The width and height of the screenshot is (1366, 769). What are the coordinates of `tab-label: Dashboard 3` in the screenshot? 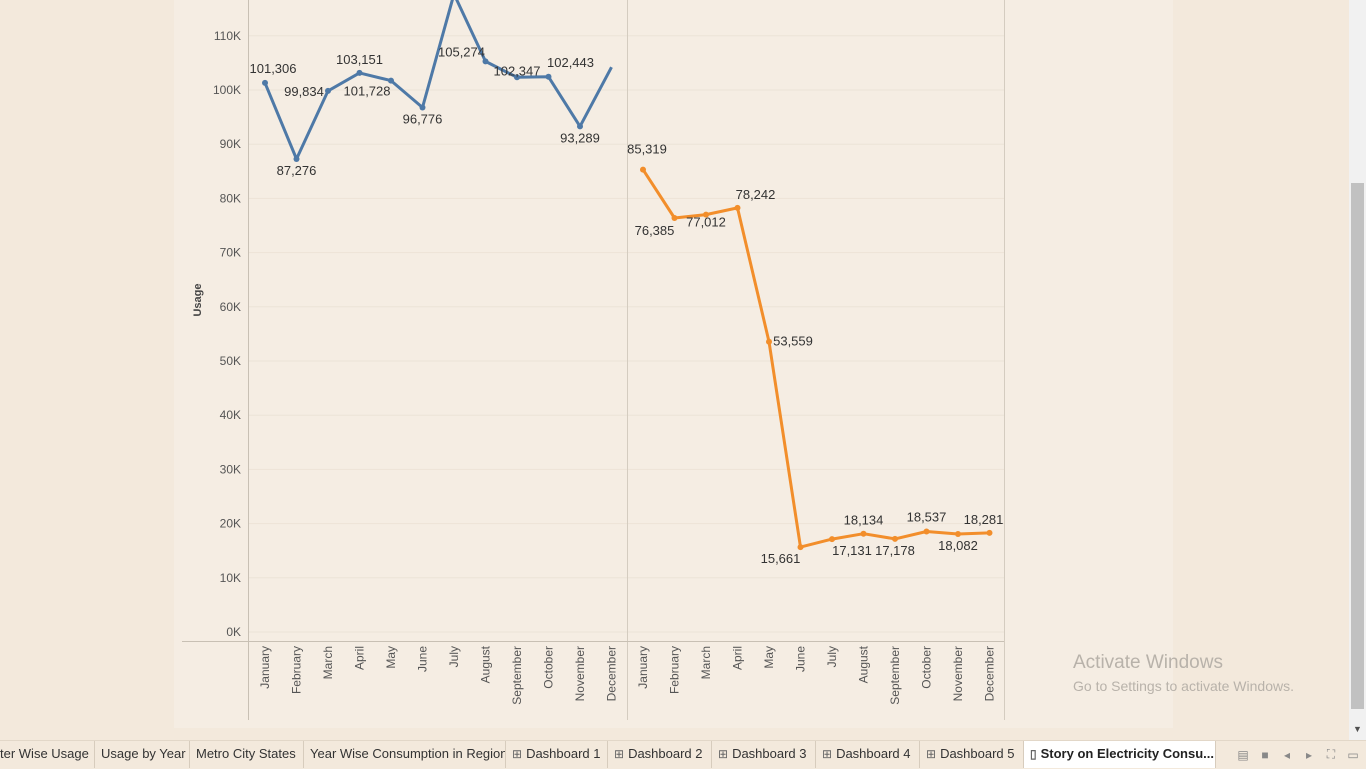 It's located at (769, 753).